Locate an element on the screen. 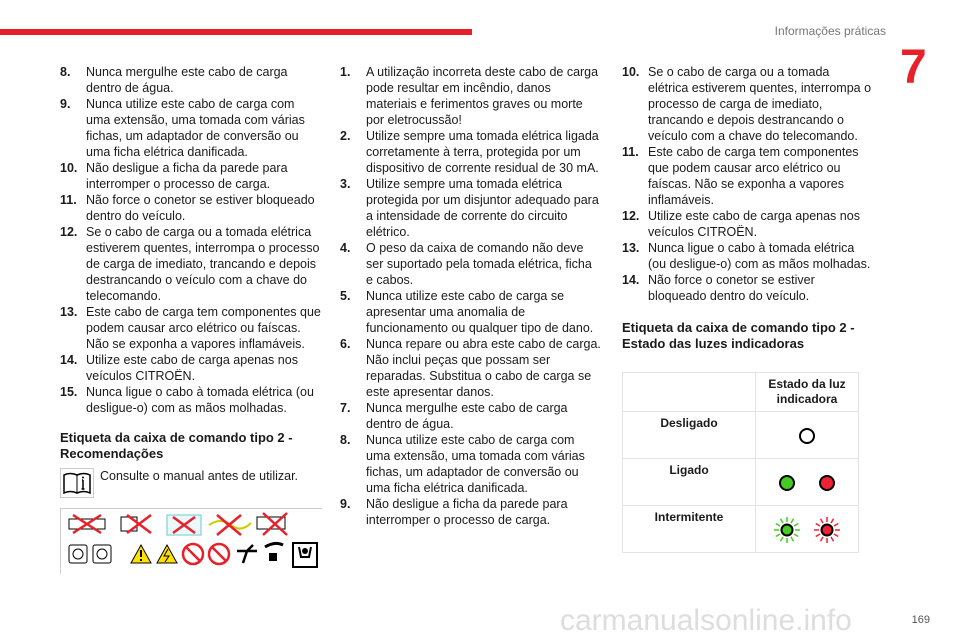 The height and width of the screenshot is (640, 960). item-number: 3. is located at coordinates (345, 184).